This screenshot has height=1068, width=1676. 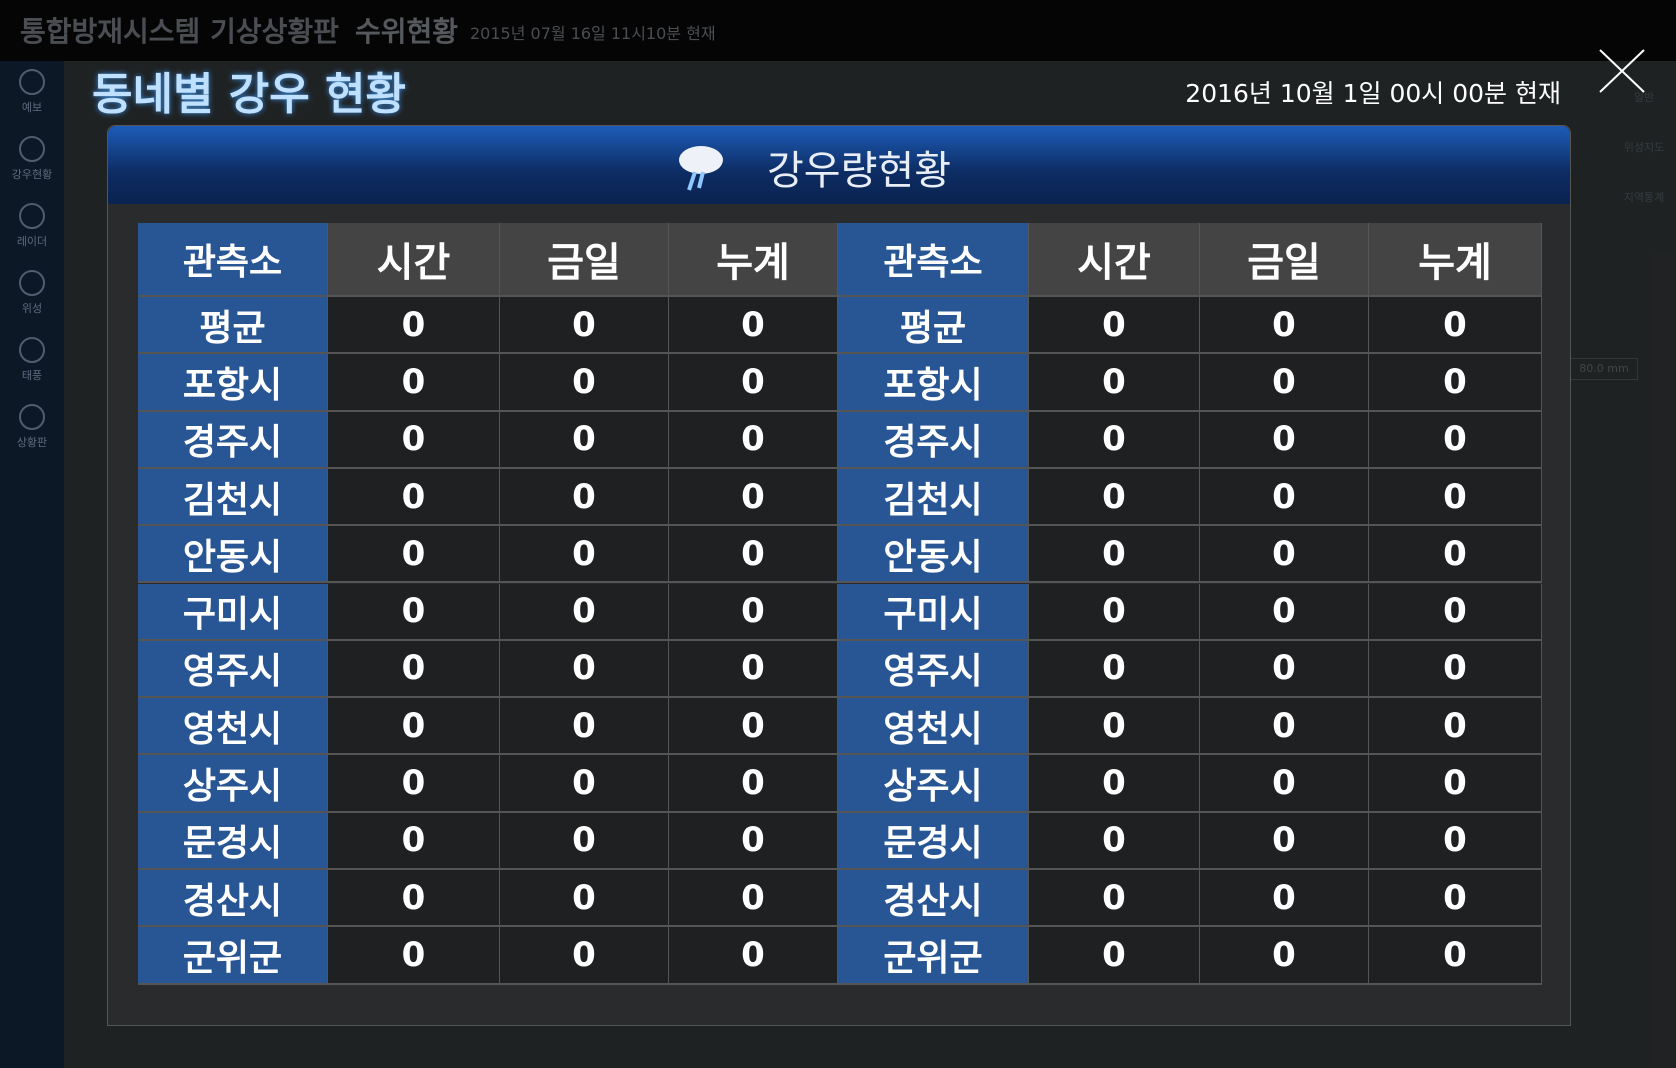 I want to click on station-name: 안동시, so click(x=233, y=555).